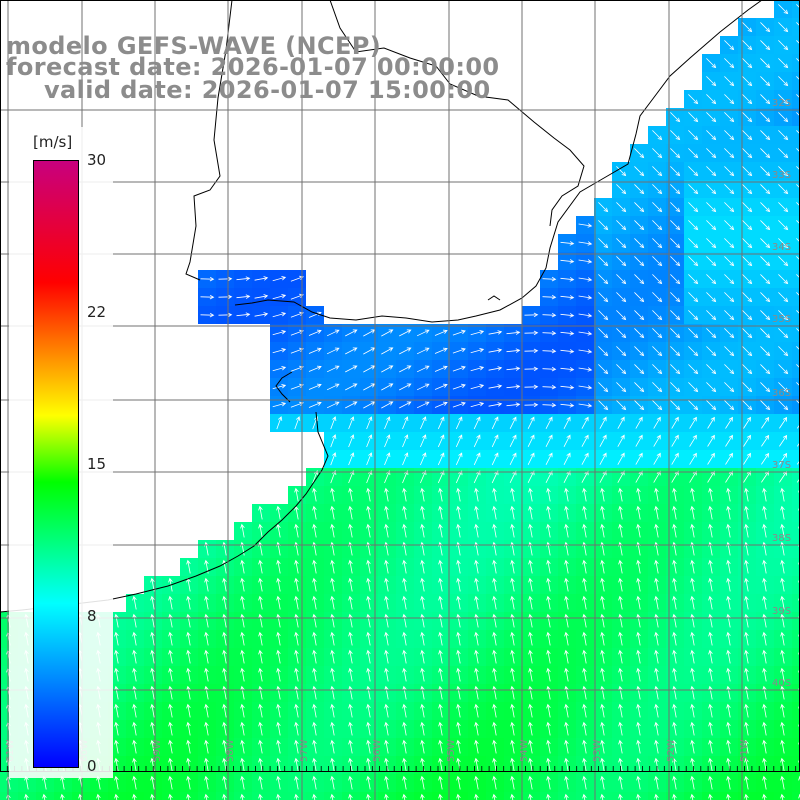  What do you see at coordinates (97, 464) in the screenshot?
I see `colorbar-tick-15: 15` at bounding box center [97, 464].